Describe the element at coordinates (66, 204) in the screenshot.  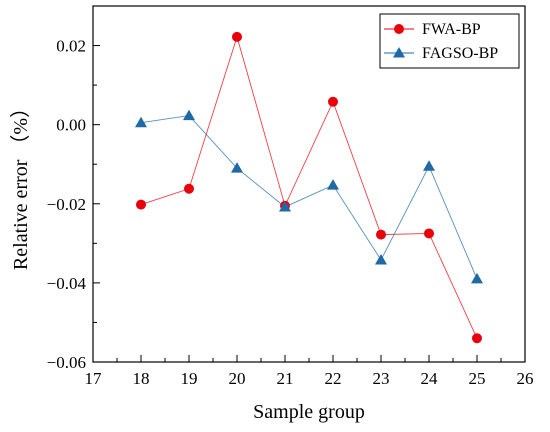
I see `y-tick-label: −0.02` at that location.